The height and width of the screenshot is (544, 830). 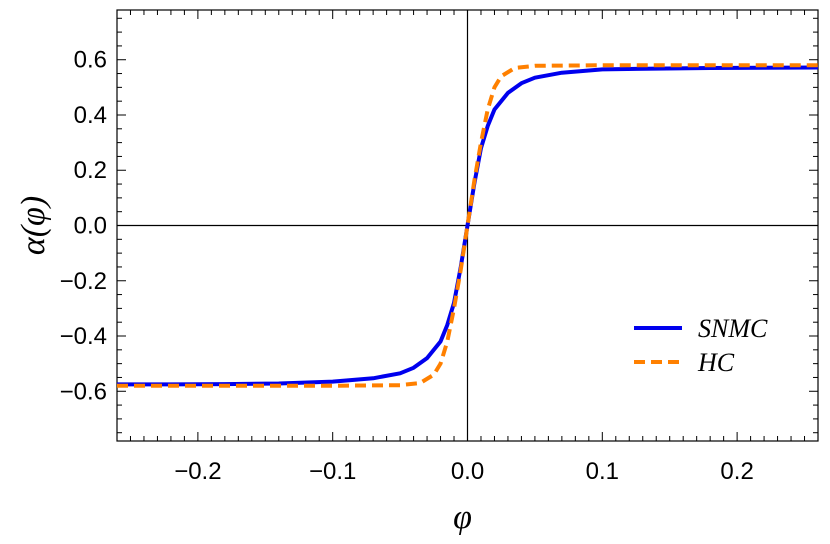 What do you see at coordinates (33, 225) in the screenshot?
I see `y-axis-title: α(φ)` at bounding box center [33, 225].